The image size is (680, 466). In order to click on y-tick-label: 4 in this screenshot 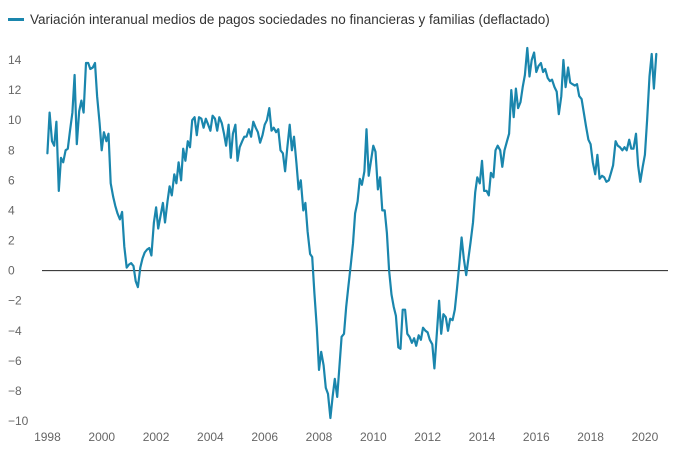, I will do `click(11, 210)`.